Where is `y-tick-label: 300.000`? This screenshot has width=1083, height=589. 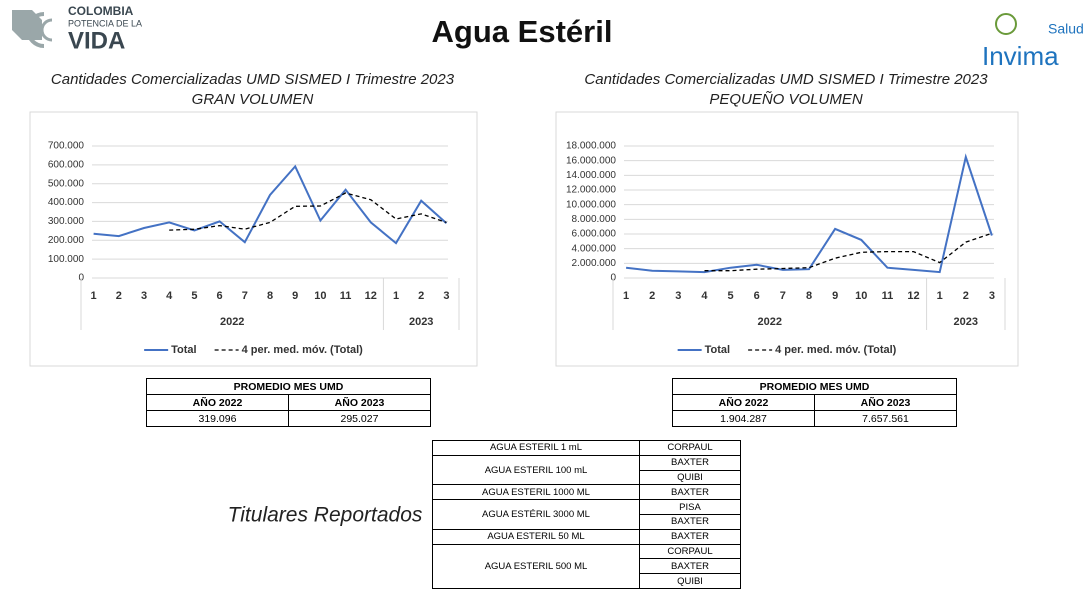 y-tick-label: 300.000 is located at coordinates (66, 221).